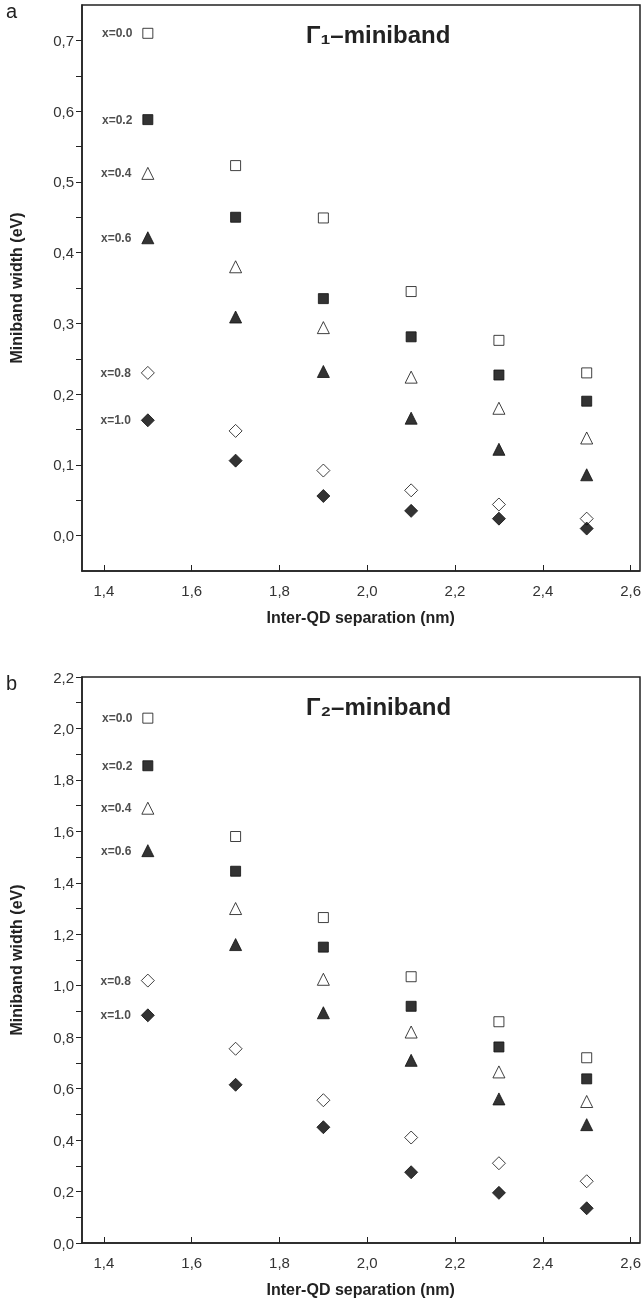  I want to click on x-tick-label: 2,0, so click(367, 1262).